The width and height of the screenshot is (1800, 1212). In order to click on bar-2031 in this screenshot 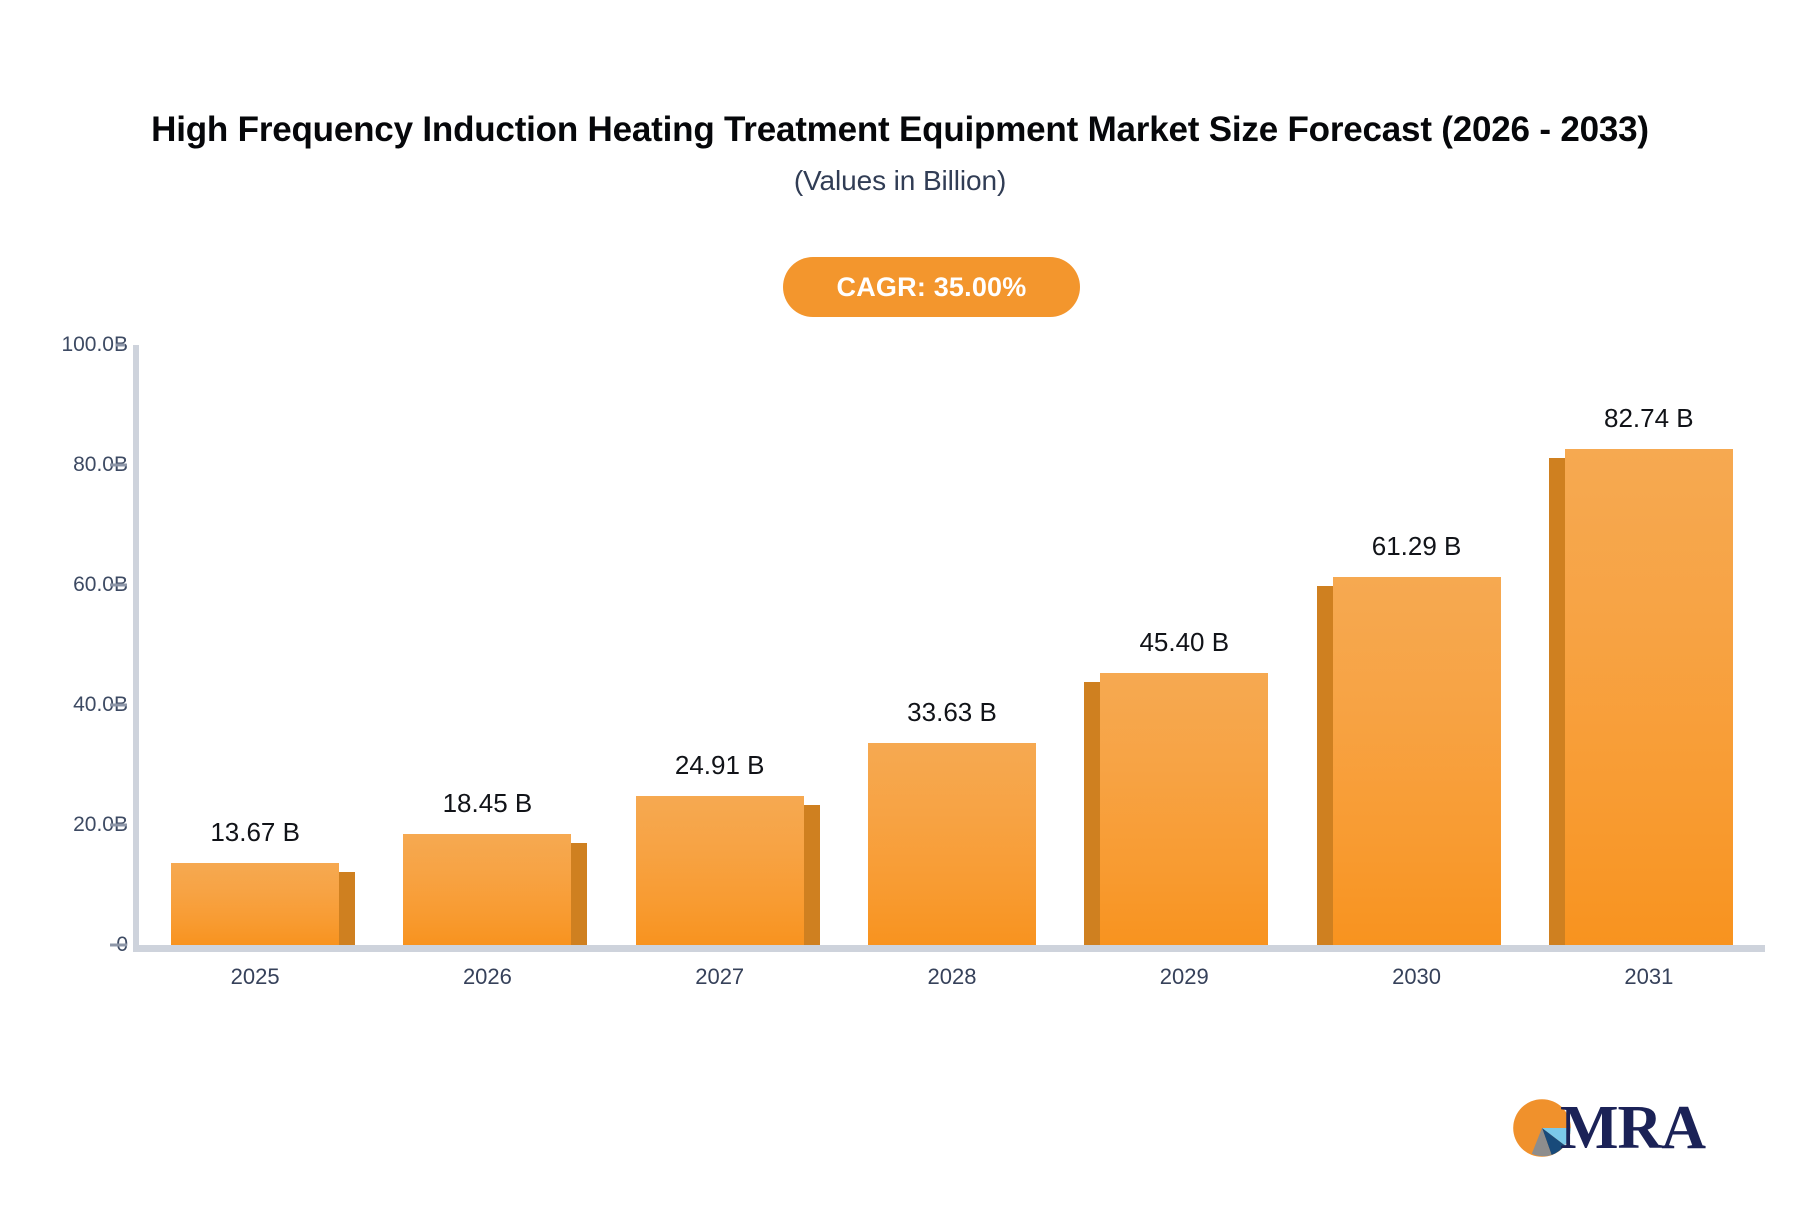, I will do `click(1640, 696)`.